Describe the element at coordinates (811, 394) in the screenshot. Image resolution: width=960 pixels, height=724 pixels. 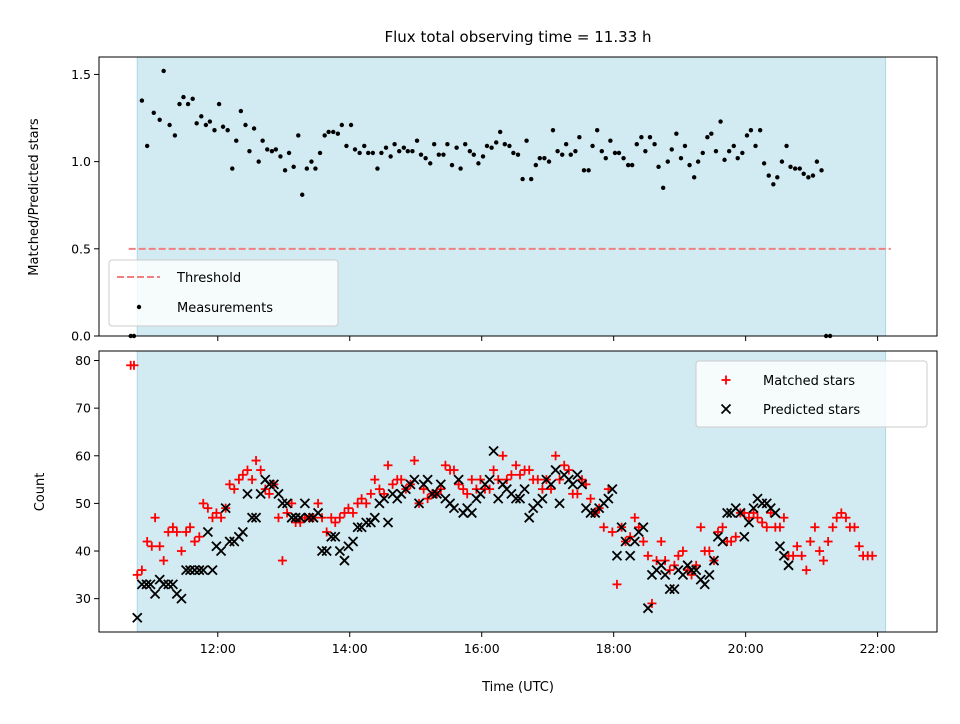
I see `legend-box` at that location.